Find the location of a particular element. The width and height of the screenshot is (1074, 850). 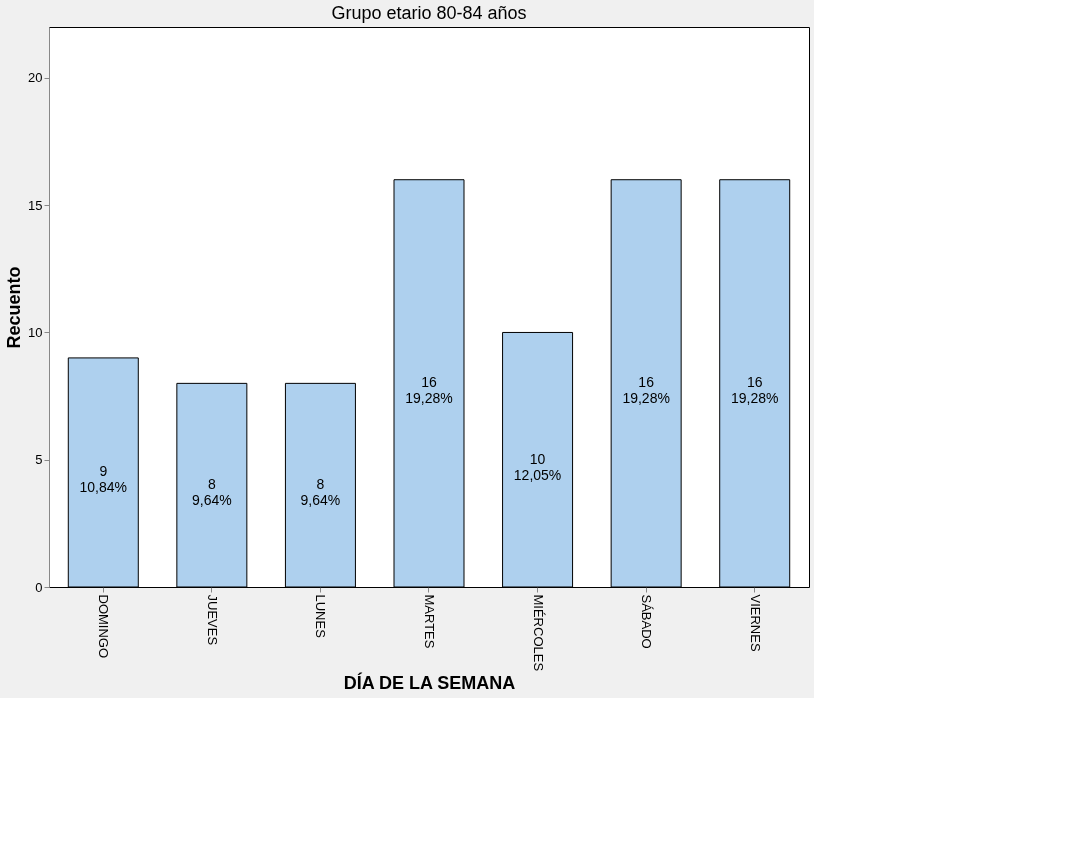

x-tick-label: VIERNES is located at coordinates (755, 623).